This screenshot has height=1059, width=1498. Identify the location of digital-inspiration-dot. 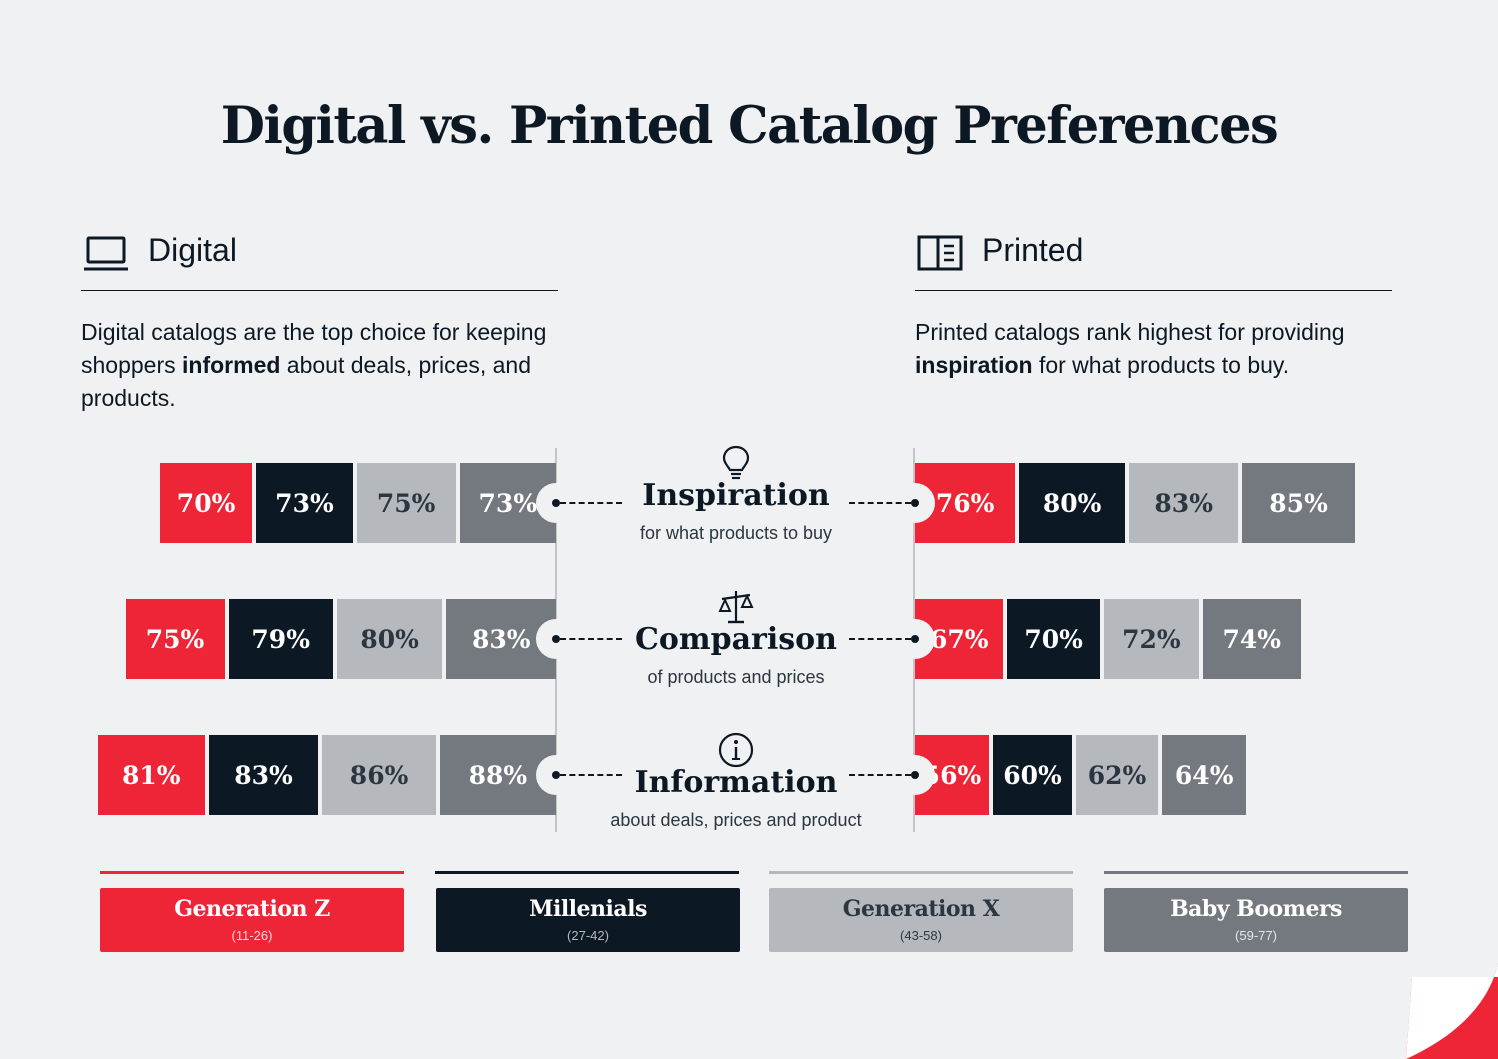
(556, 503).